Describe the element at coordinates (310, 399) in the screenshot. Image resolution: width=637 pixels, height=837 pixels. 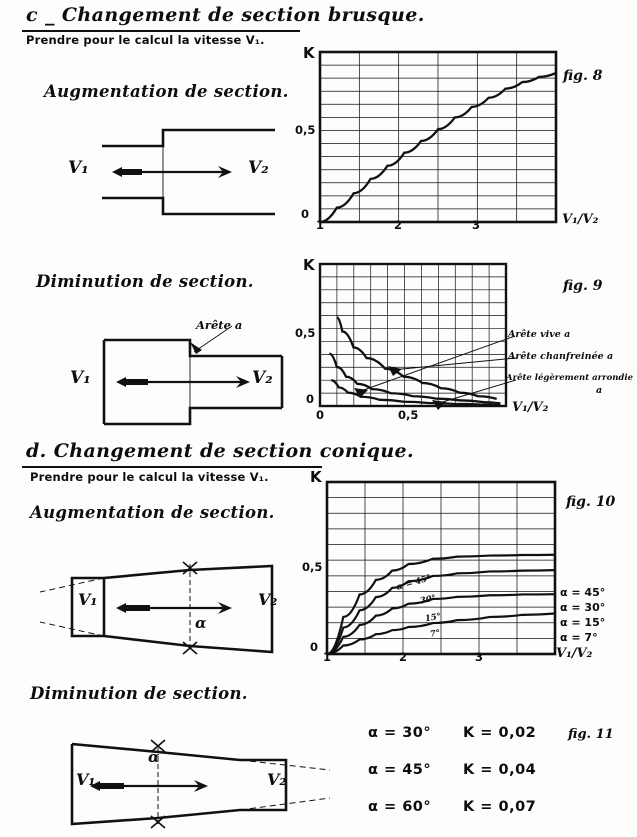
I see `fig9-ytick-0: 0` at that location.